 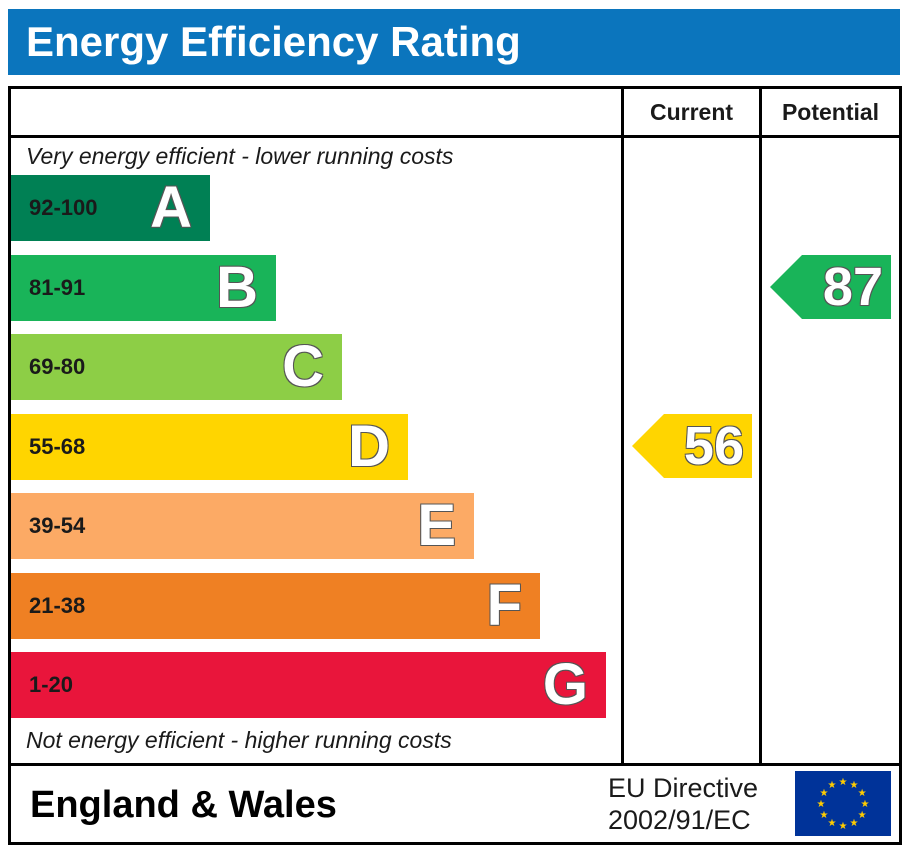 What do you see at coordinates (369, 446) in the screenshot?
I see `band-d-letter: D` at bounding box center [369, 446].